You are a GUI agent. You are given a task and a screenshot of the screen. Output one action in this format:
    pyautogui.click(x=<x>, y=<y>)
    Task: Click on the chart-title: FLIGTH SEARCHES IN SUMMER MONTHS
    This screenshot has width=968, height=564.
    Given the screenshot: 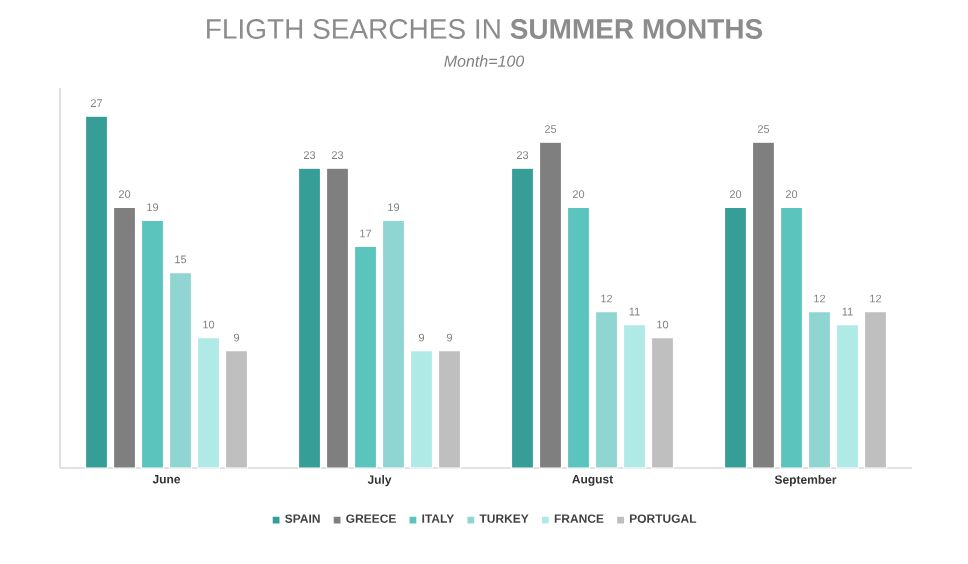 What is the action you would take?
    pyautogui.click(x=485, y=29)
    